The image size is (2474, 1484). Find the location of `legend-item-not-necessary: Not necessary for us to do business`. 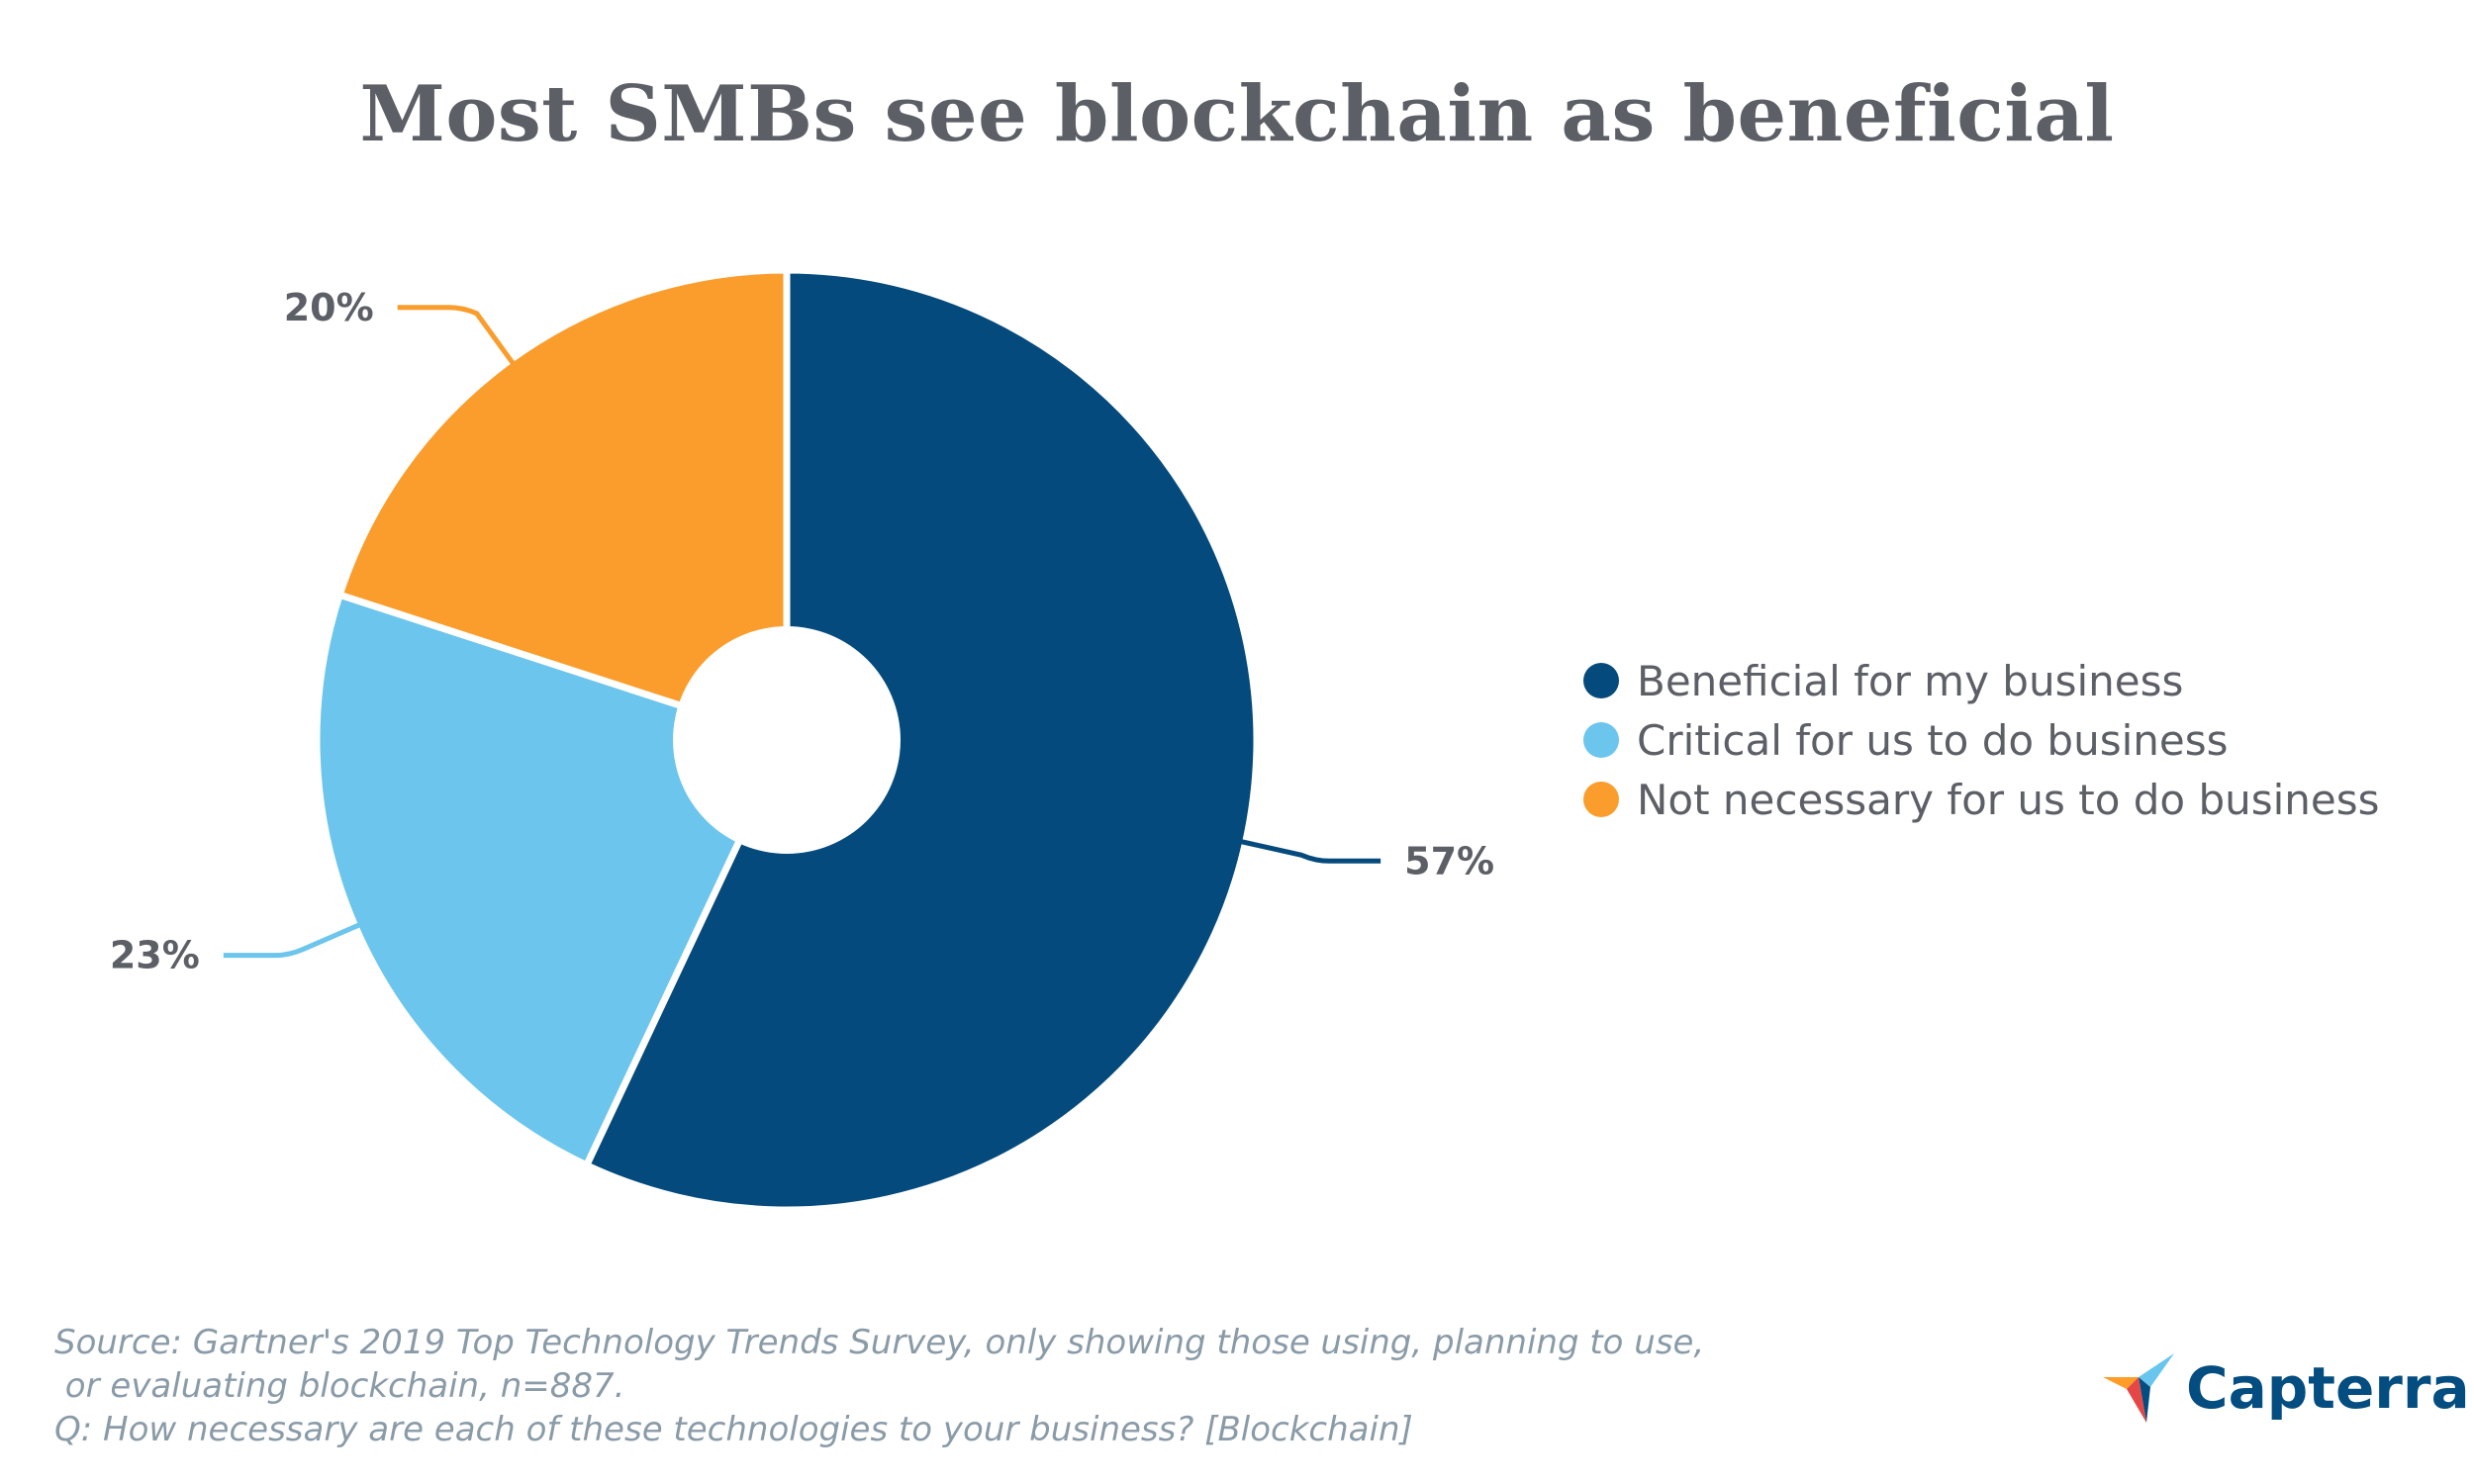

legend-item-not-necessary: Not necessary for us to do business is located at coordinates (1982, 799).